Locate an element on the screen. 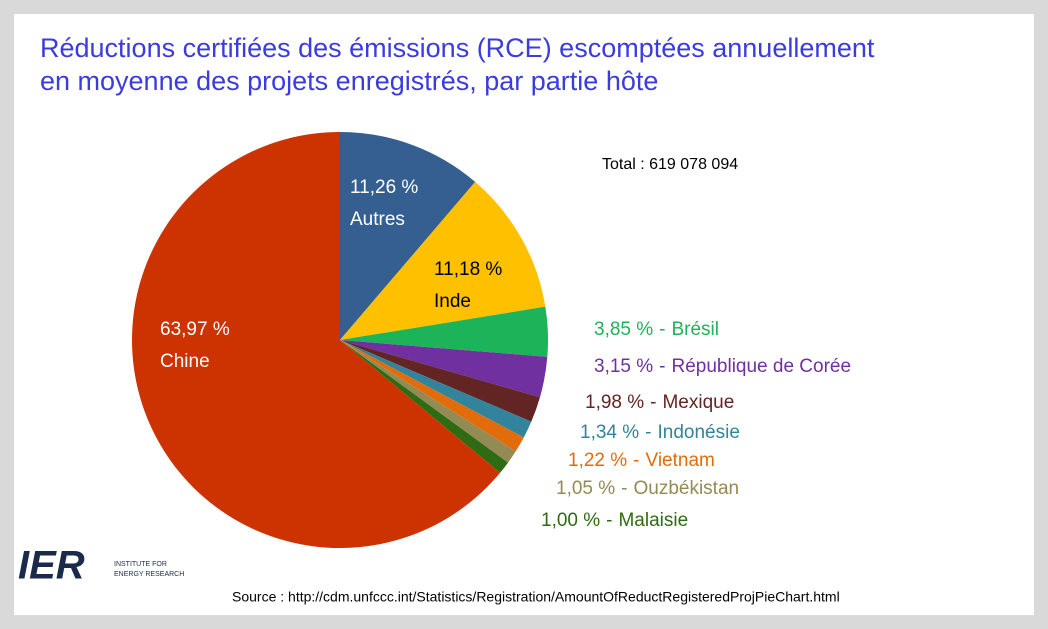  logo-text: INSTITUTE FOR is located at coordinates (140, 564).